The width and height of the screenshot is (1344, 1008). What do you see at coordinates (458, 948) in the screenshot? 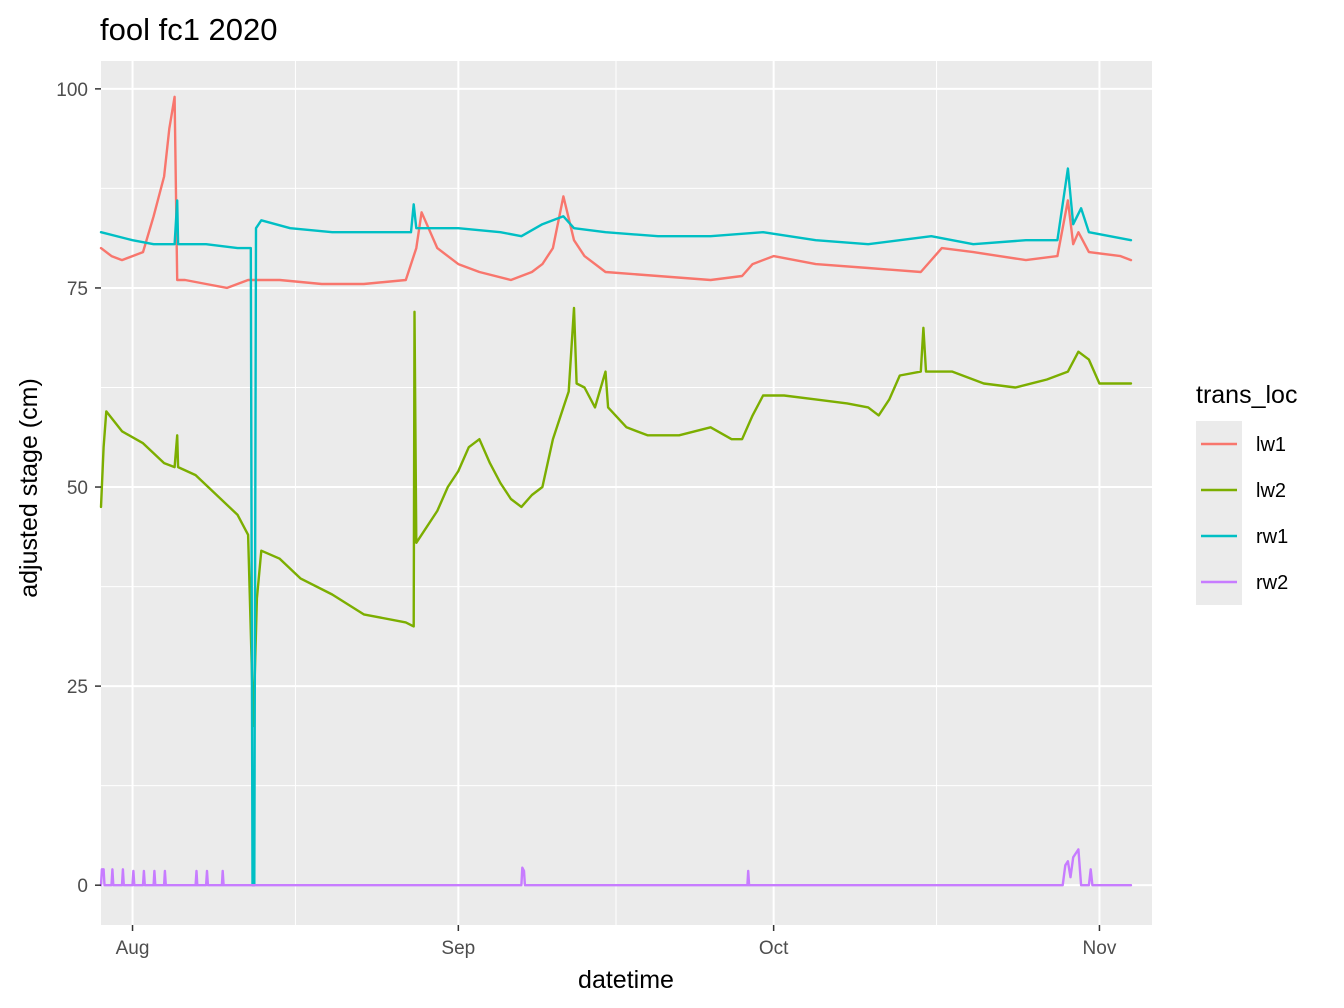
I see `x-tick-label: Sep` at bounding box center [458, 948].